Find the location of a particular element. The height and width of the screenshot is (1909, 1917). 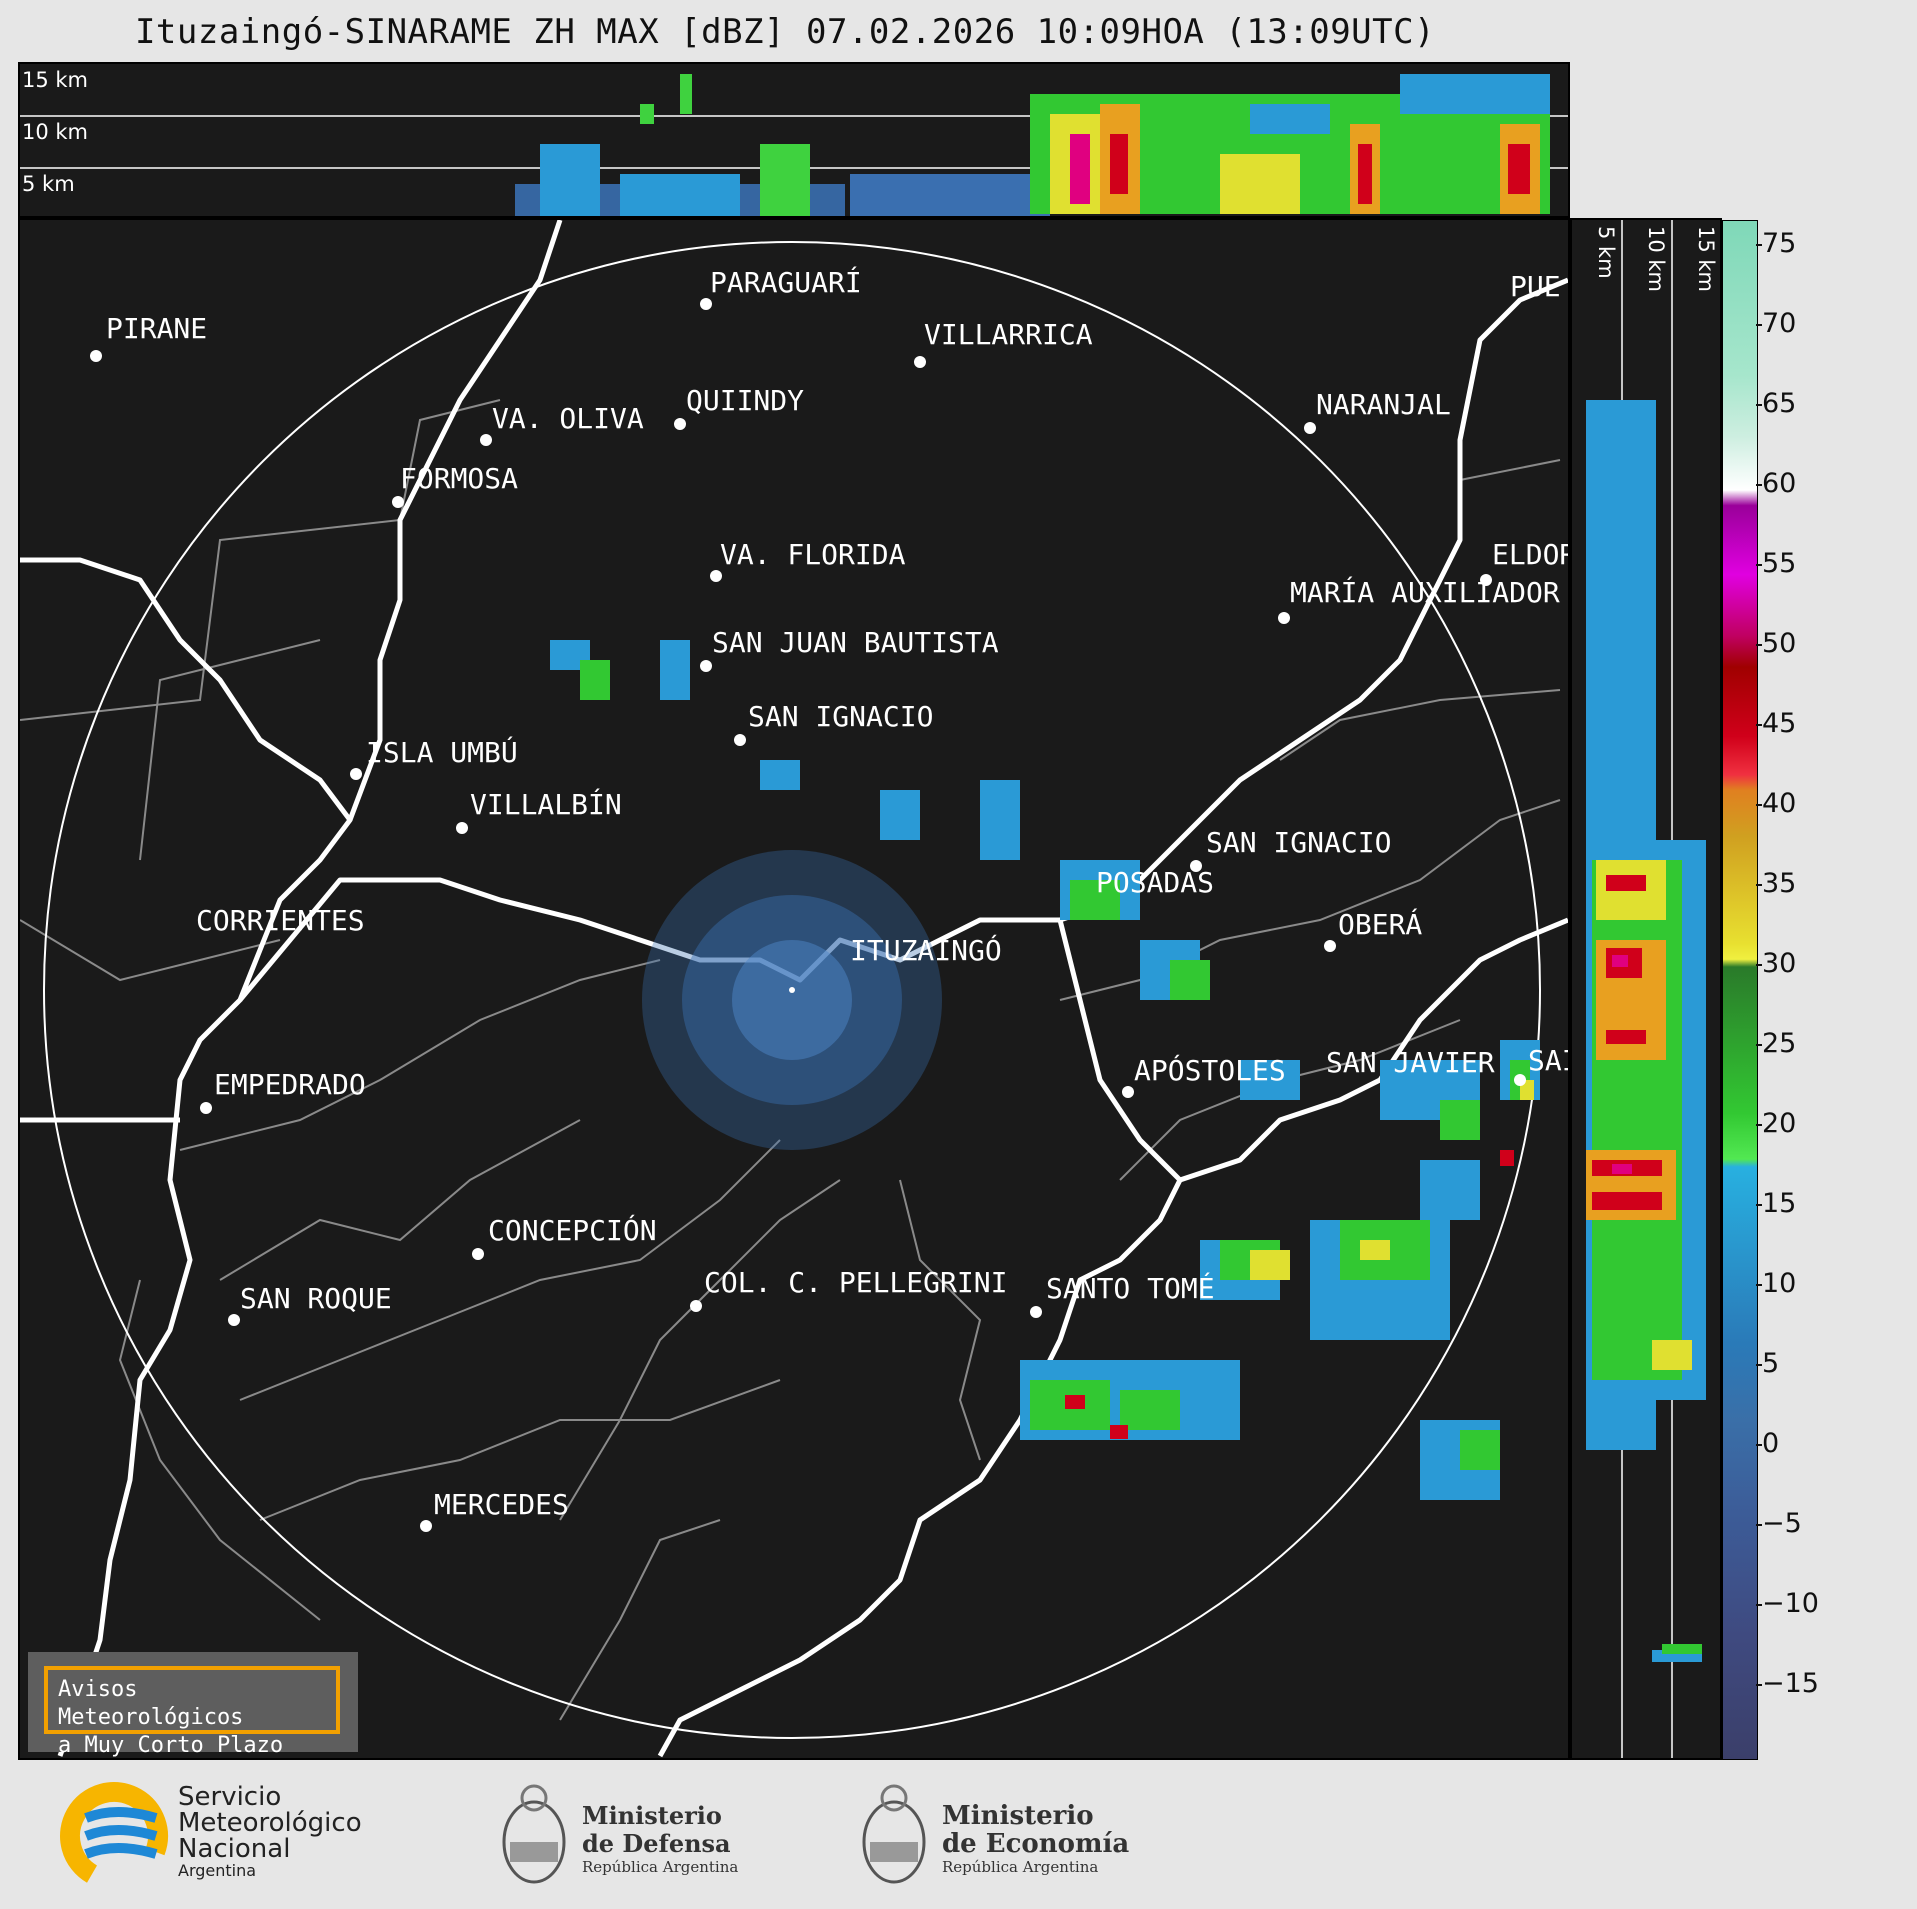

defensa-line-1: Ministerio is located at coordinates (652, 1815).